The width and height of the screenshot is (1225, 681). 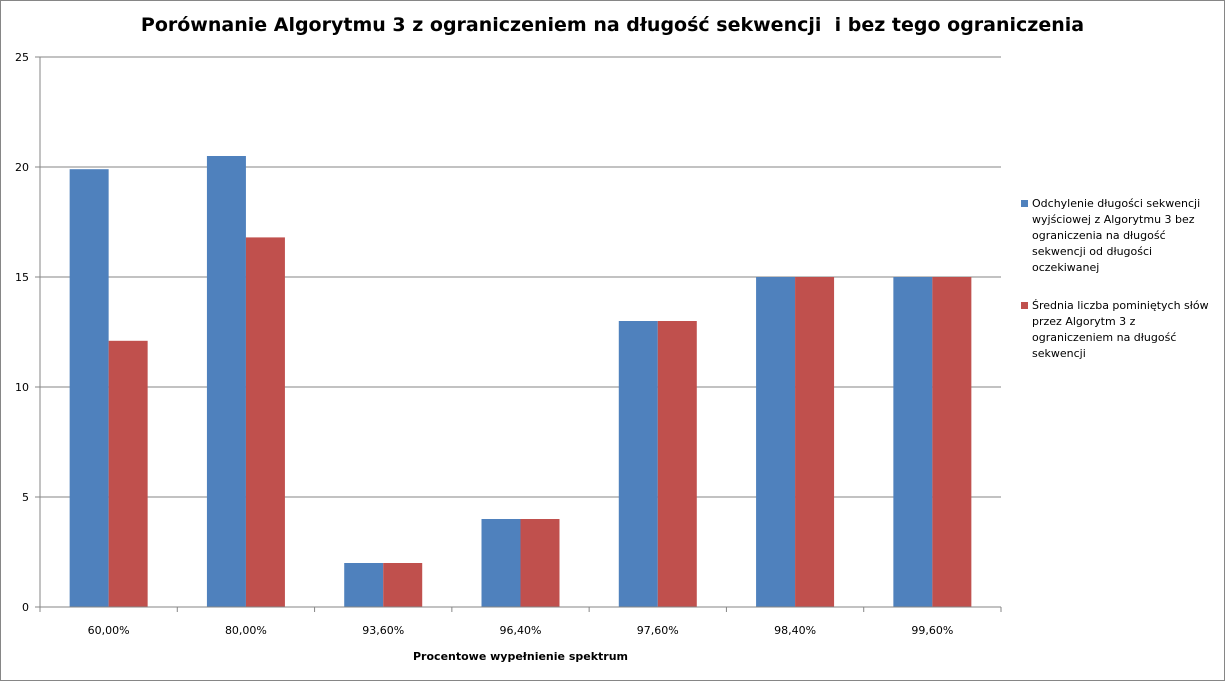 What do you see at coordinates (795, 630) in the screenshot?
I see `x-tick-label: 98,40%` at bounding box center [795, 630].